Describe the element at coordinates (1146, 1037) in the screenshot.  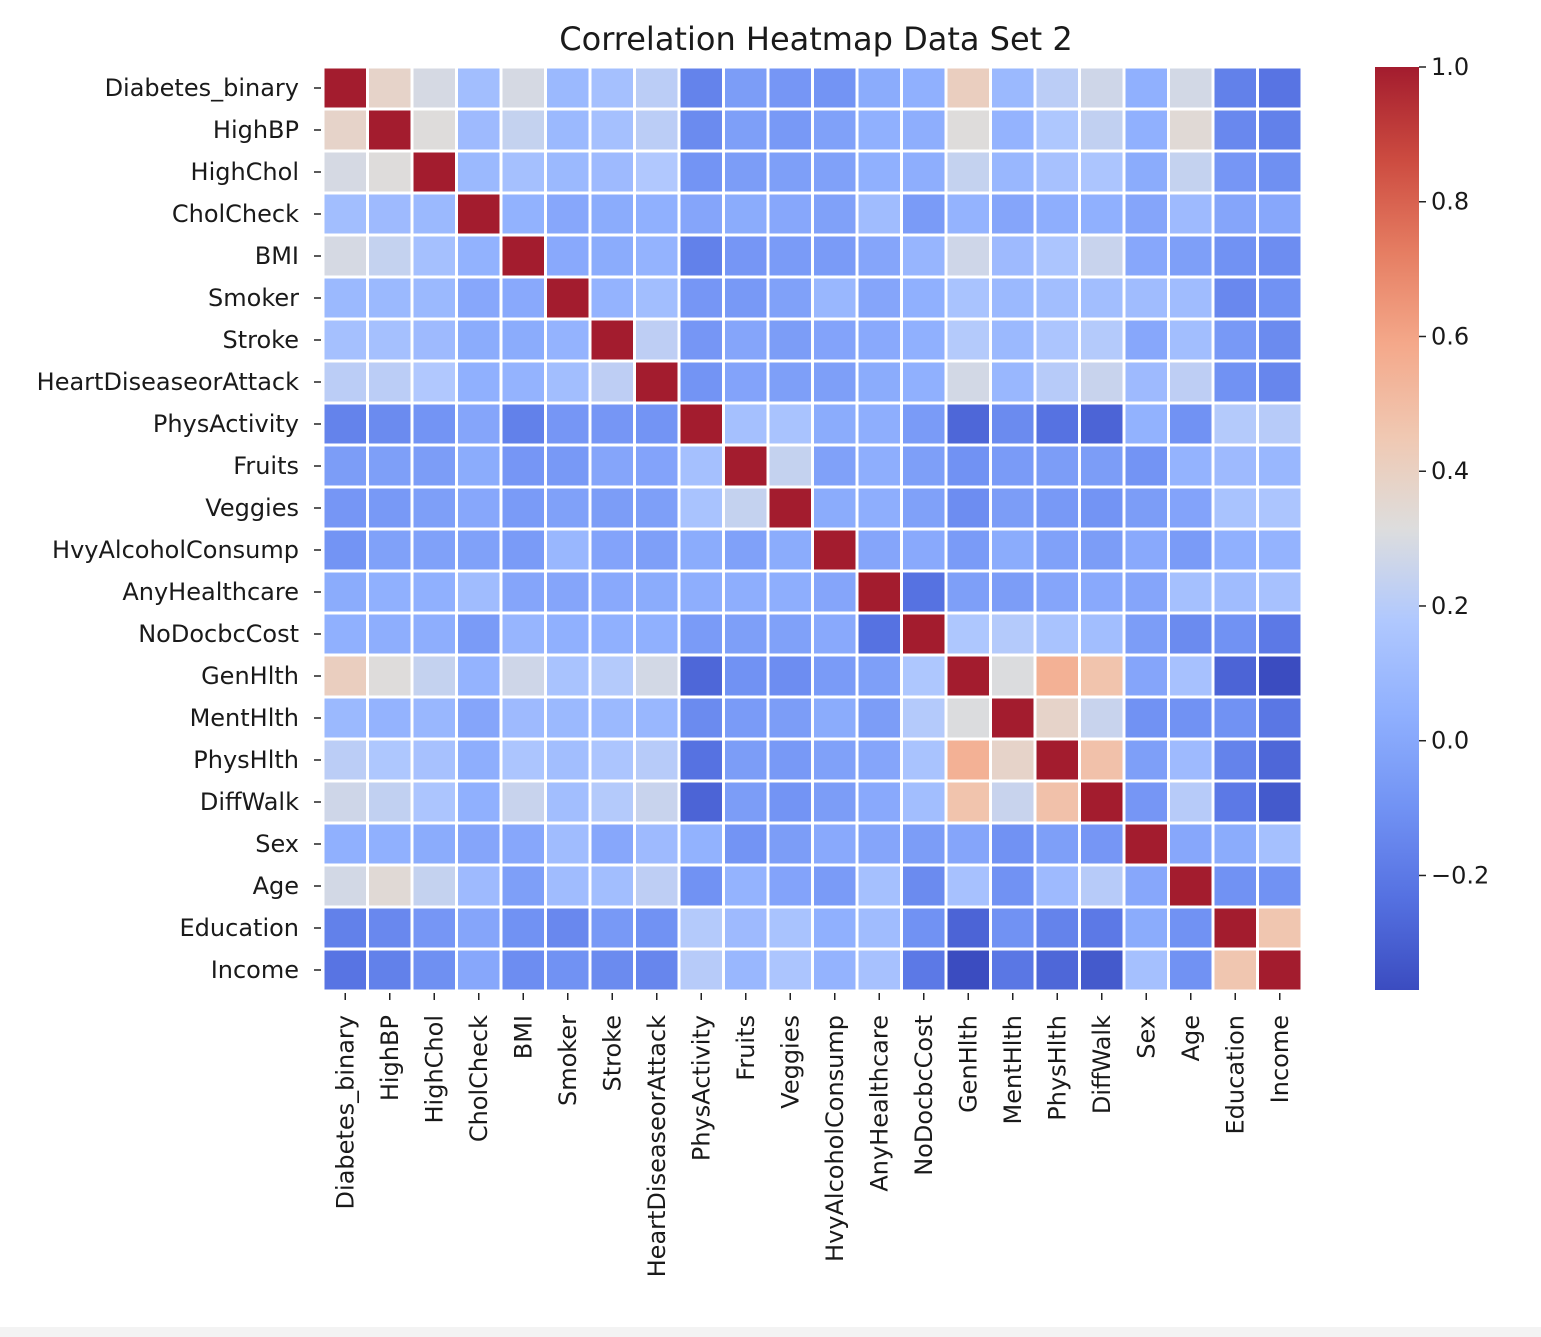
I see `column-tick-label: Sex` at that location.